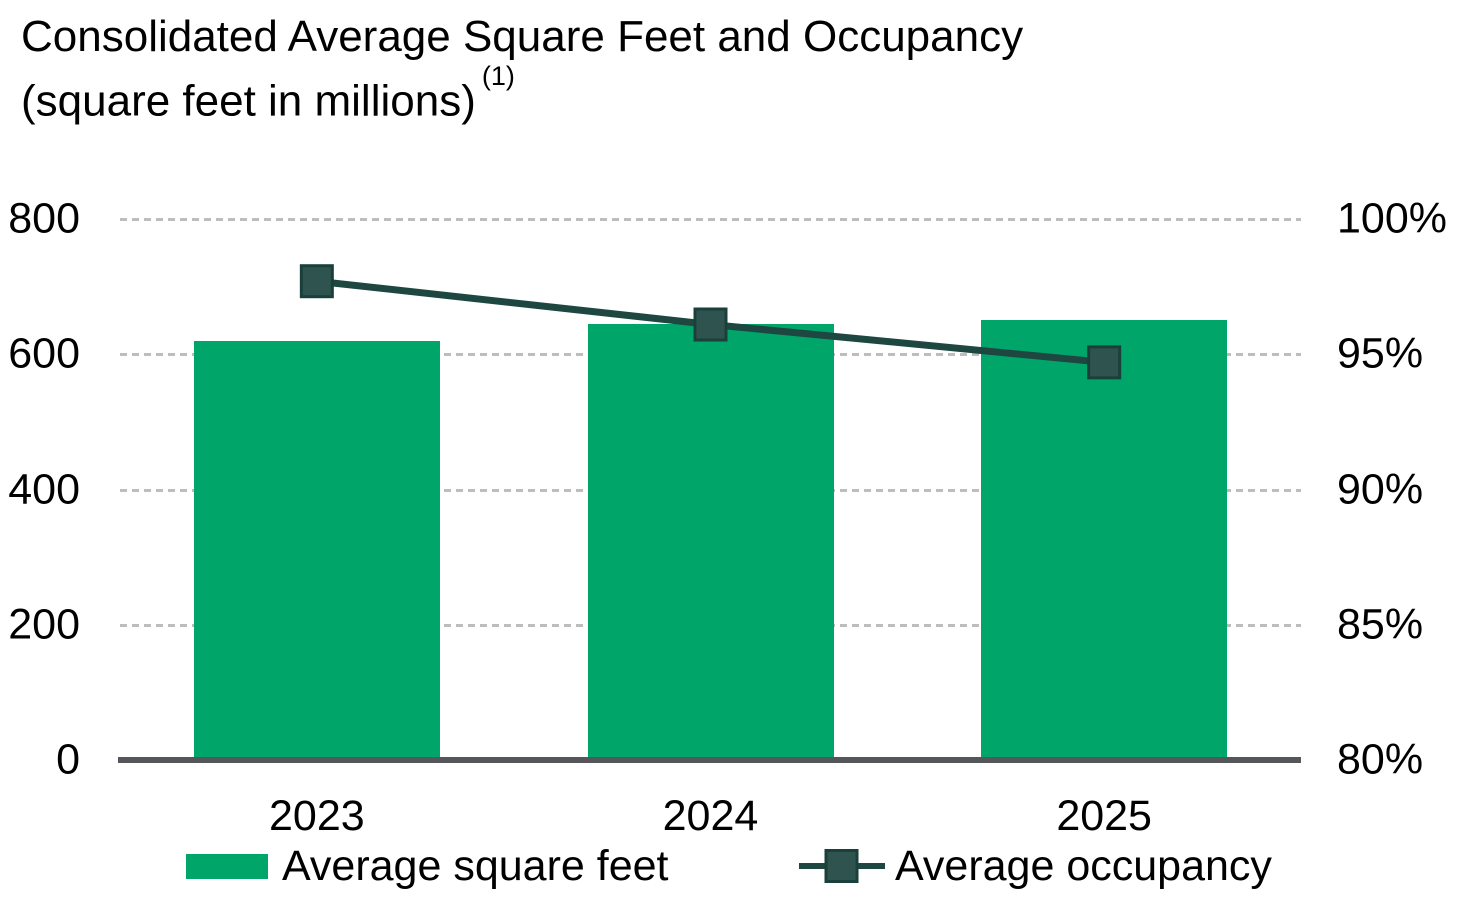  I want to click on occupancy-marker-2023, so click(316, 281).